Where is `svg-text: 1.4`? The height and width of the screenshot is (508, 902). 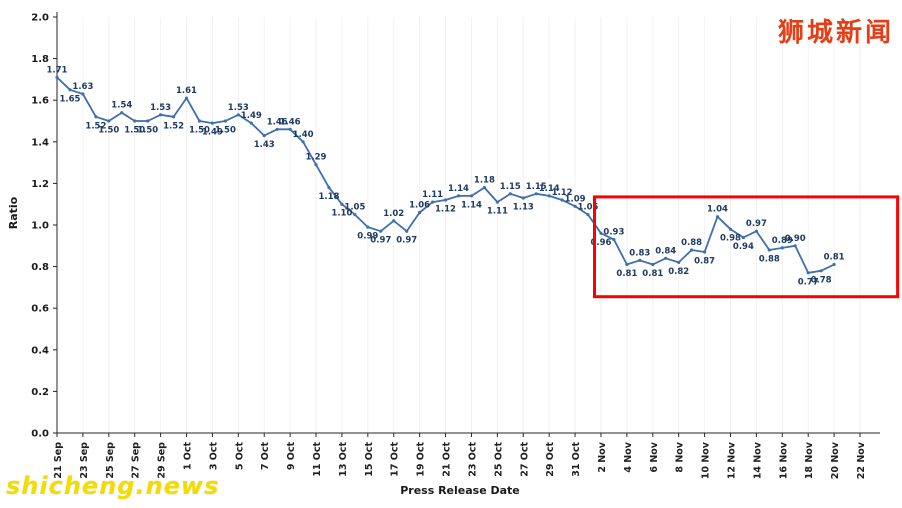
svg-text: 1.4 is located at coordinates (40, 142).